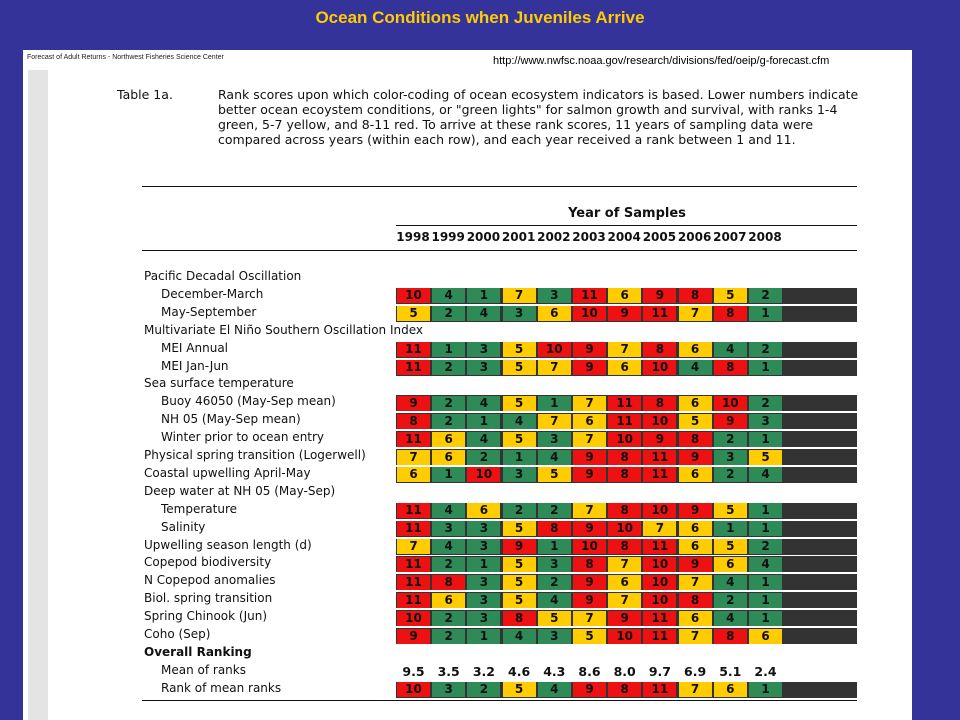  I want to click on rank-cell: 5.1, so click(730, 672).